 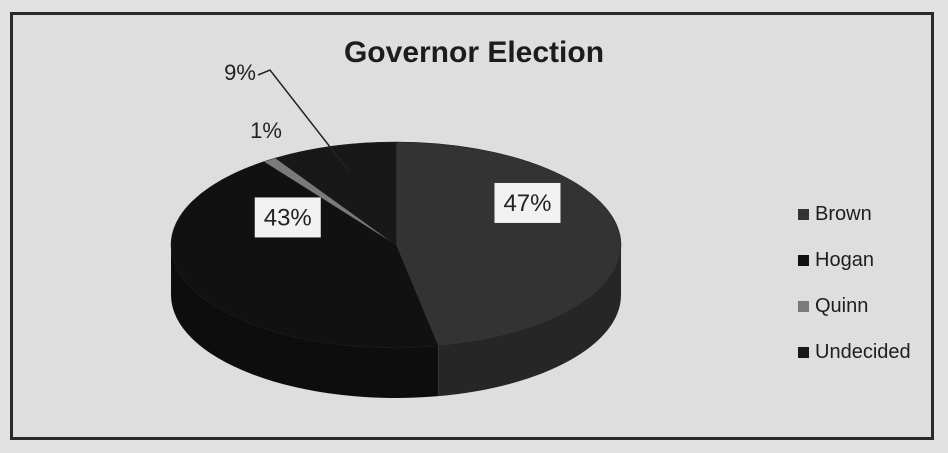 I want to click on legend-item-quinn: Quinn, so click(x=854, y=306).